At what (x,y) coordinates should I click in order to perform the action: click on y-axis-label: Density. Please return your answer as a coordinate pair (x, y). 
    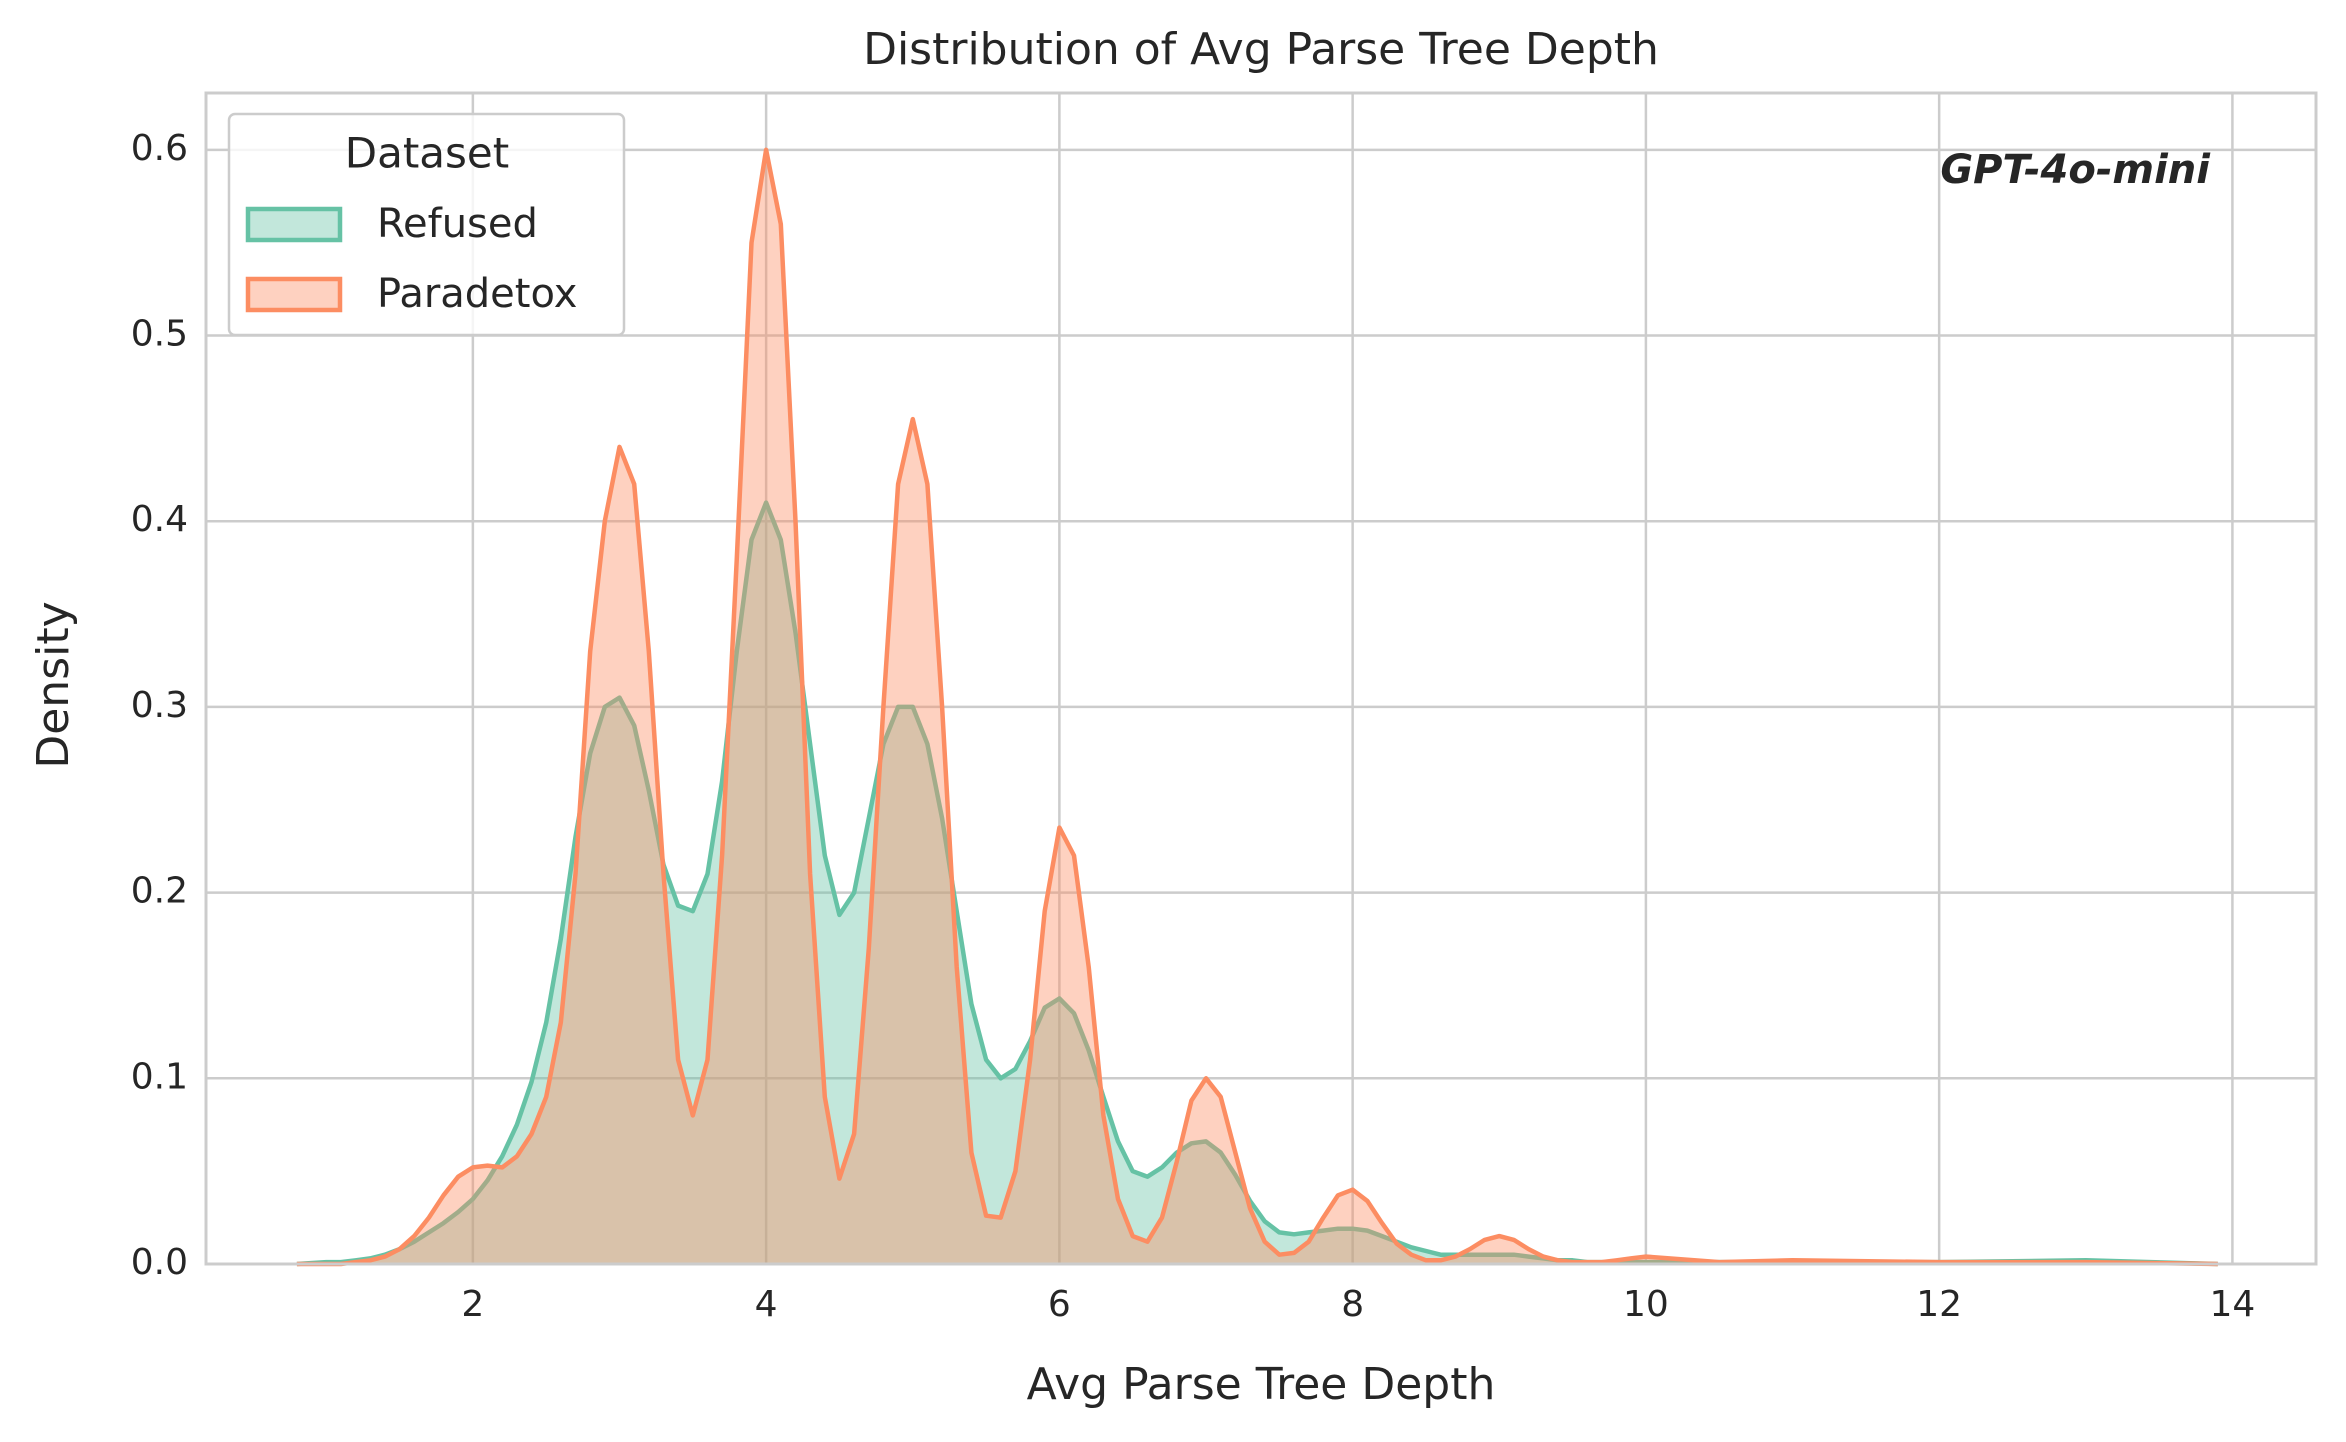
    Looking at the image, I should click on (53, 684).